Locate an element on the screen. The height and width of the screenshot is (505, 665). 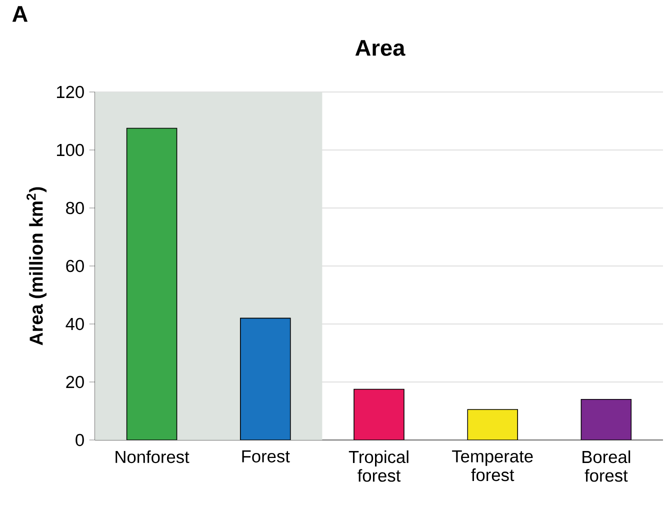
y-tick-label: 120 is located at coordinates (70, 92).